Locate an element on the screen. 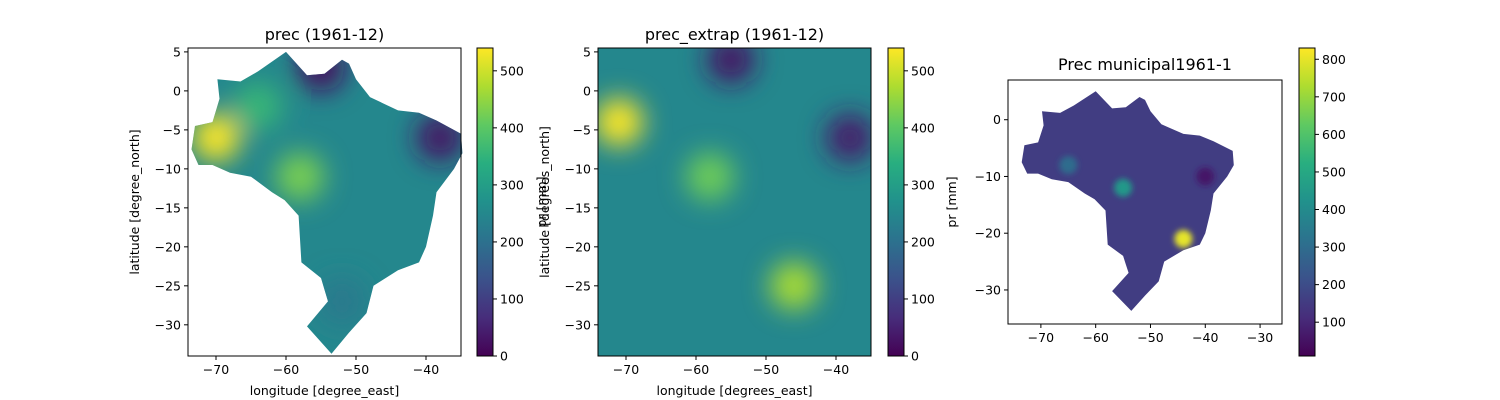 This screenshot has width=1500, height=400. panel-title: prec (1961-12) is located at coordinates (324, 34).